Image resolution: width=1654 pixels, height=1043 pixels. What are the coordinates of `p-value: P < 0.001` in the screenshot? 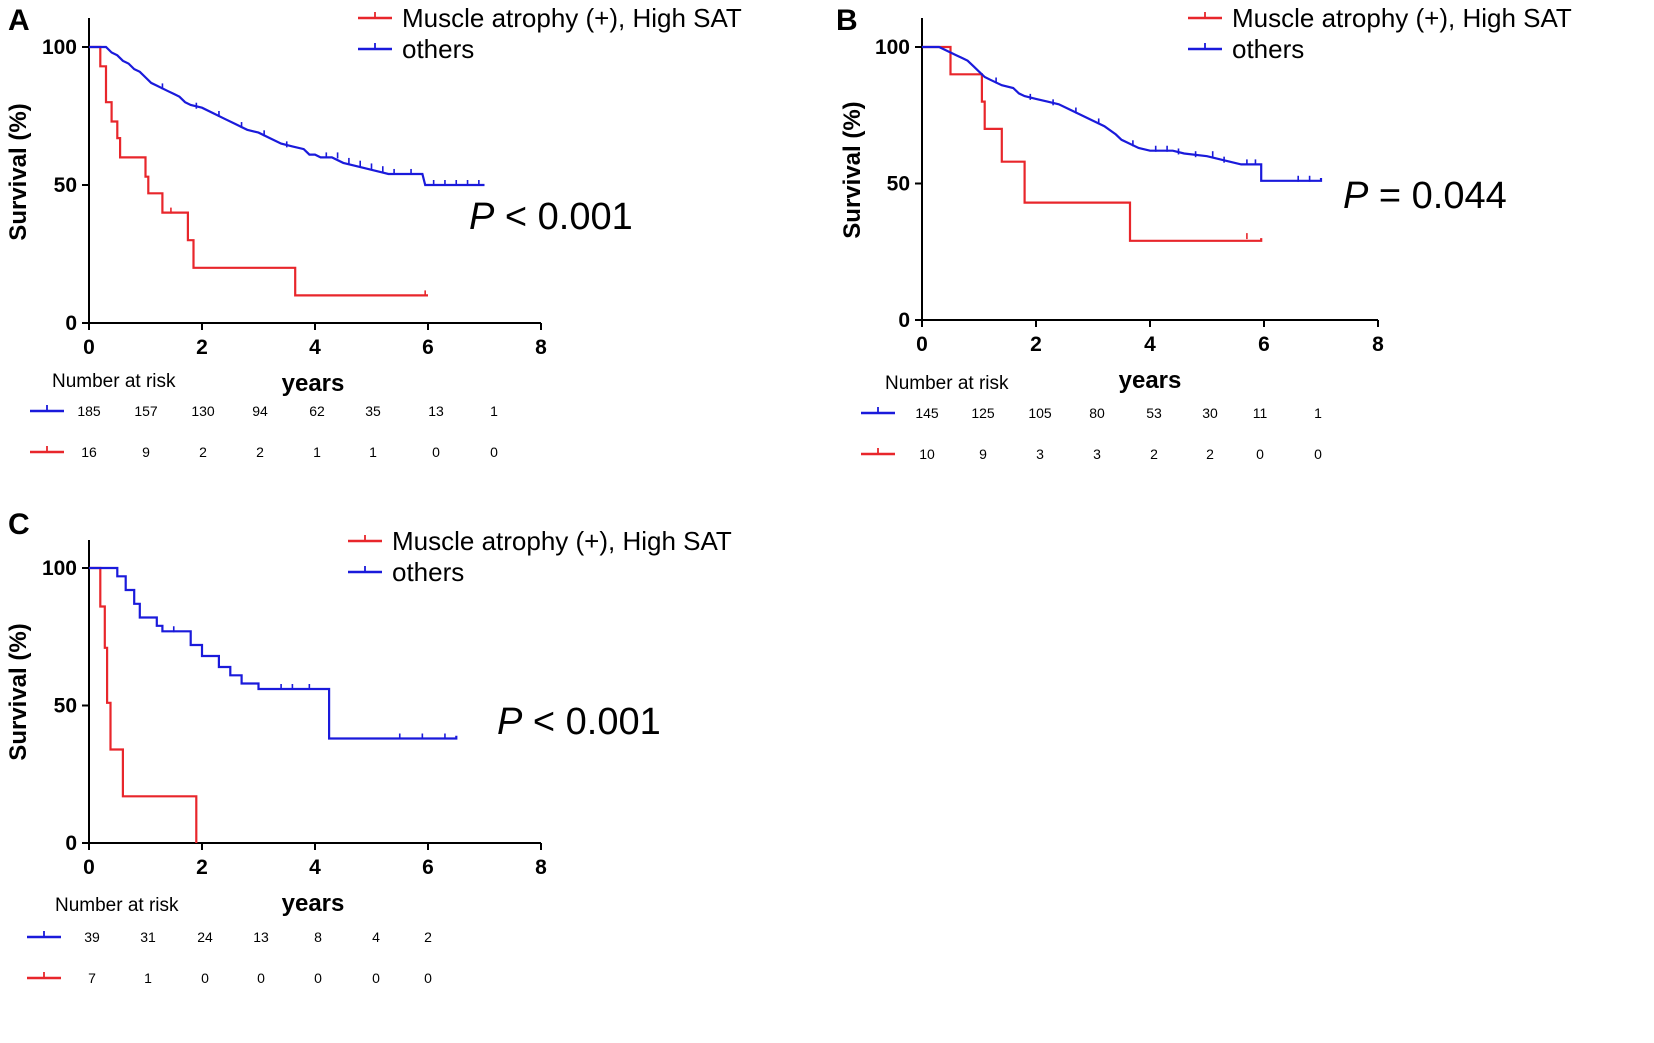 It's located at (551, 217).